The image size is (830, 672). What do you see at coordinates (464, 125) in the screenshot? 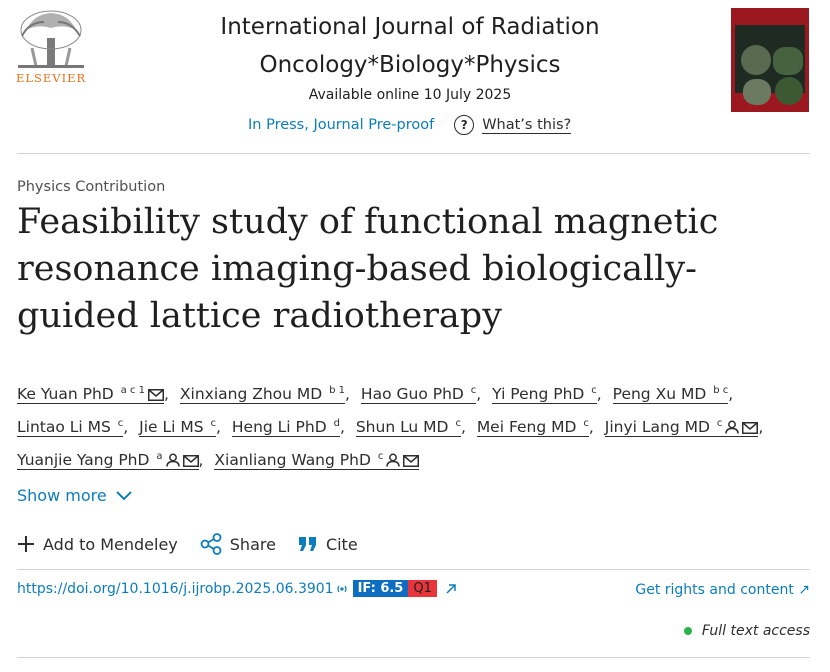
I see `question-icon: ?` at bounding box center [464, 125].